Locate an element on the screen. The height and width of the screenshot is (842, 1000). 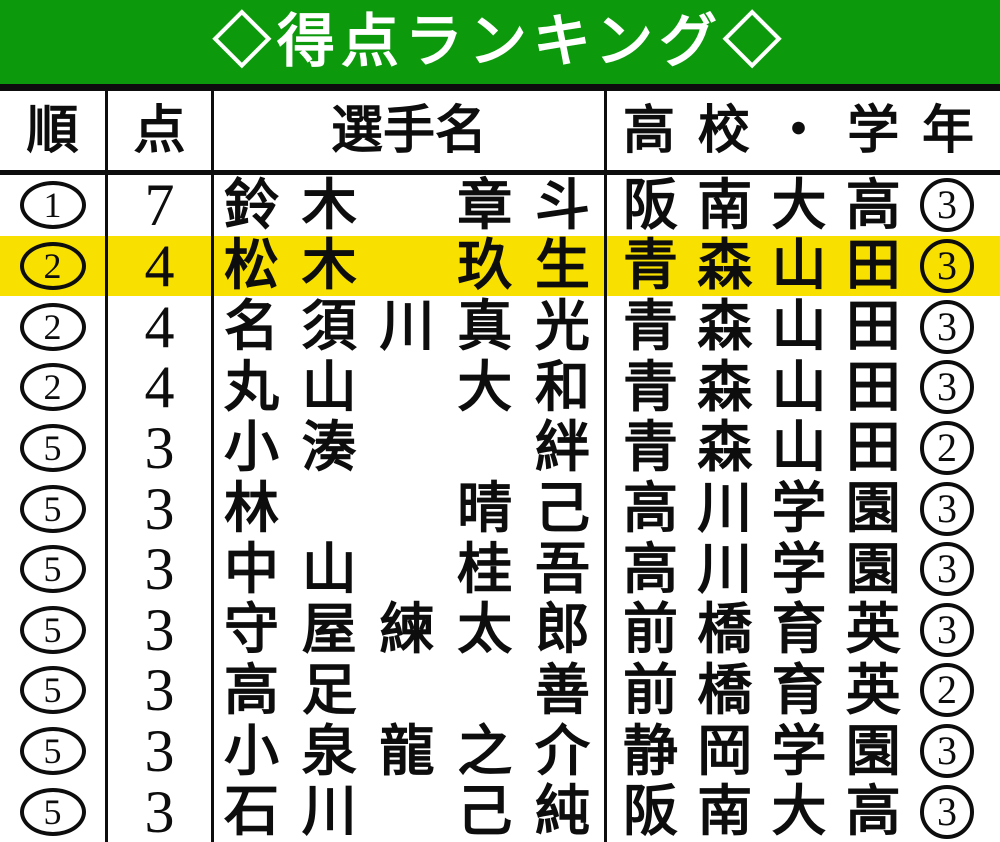
cjk-char: 南 is located at coordinates (725, 205).